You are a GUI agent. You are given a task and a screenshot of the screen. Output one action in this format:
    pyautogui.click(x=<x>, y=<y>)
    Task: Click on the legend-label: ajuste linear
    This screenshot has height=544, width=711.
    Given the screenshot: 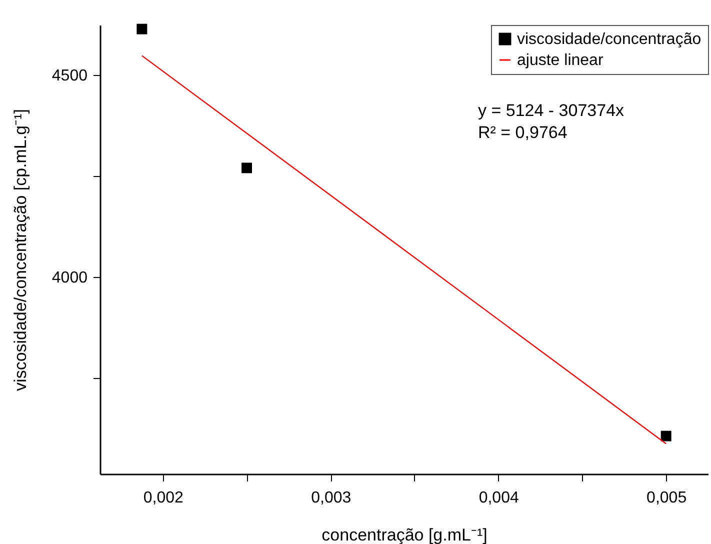 What is the action you would take?
    pyautogui.click(x=560, y=60)
    